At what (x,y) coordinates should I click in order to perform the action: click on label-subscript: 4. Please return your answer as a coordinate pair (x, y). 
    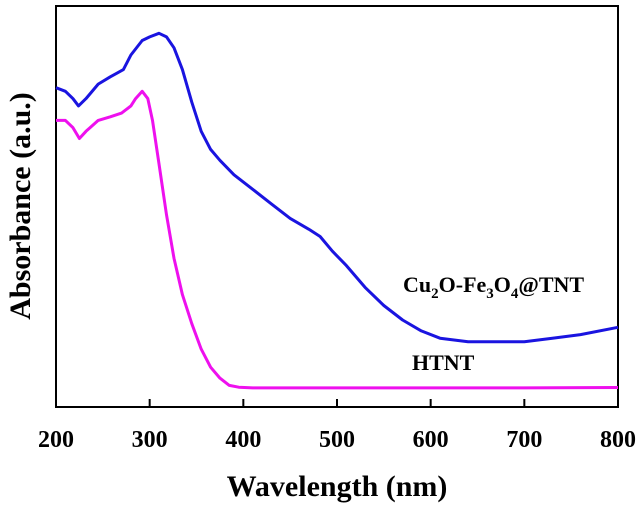
    Looking at the image, I should click on (515, 294).